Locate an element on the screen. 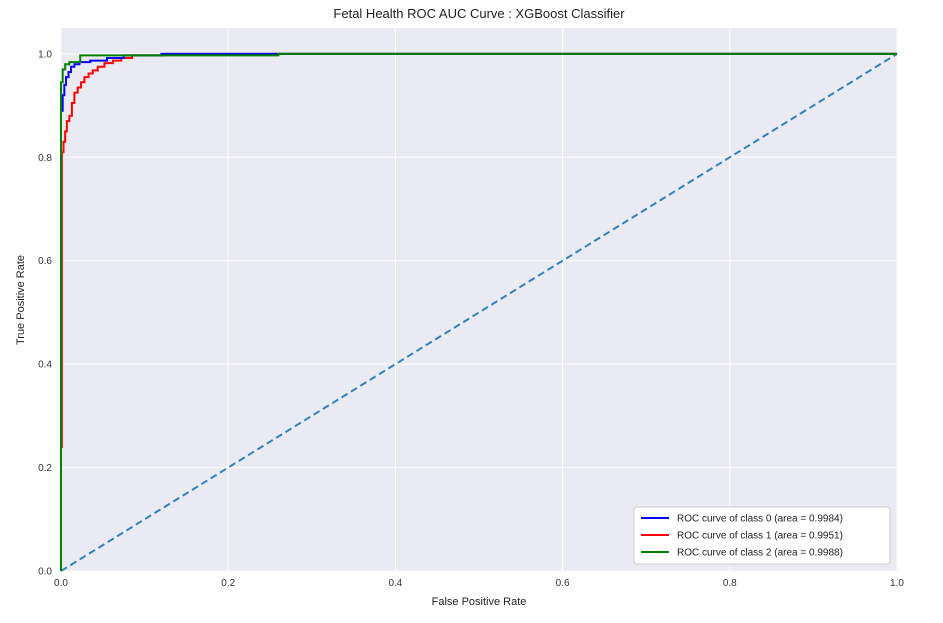 This screenshot has height=623, width=943. legend-label-class-1: ROC curve of class 1 (area = 0.9951) is located at coordinates (760, 536).